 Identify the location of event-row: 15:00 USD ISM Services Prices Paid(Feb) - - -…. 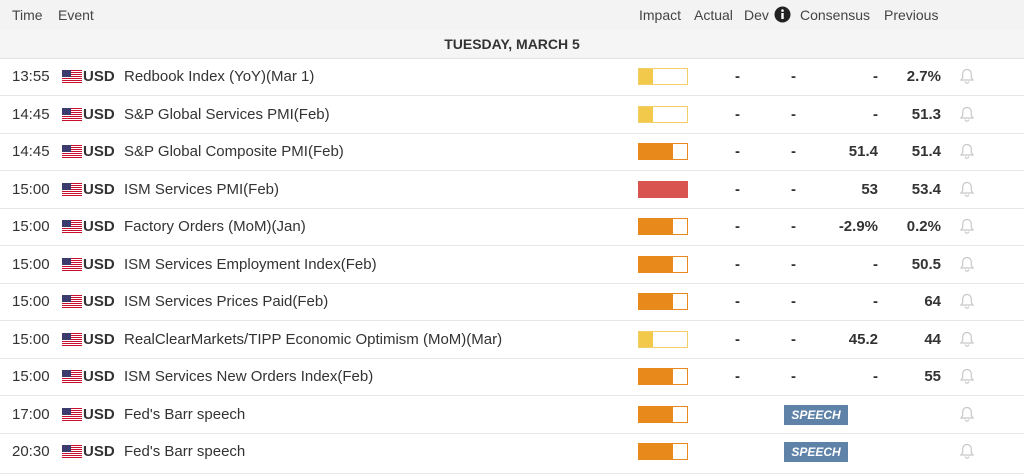
(512, 302).